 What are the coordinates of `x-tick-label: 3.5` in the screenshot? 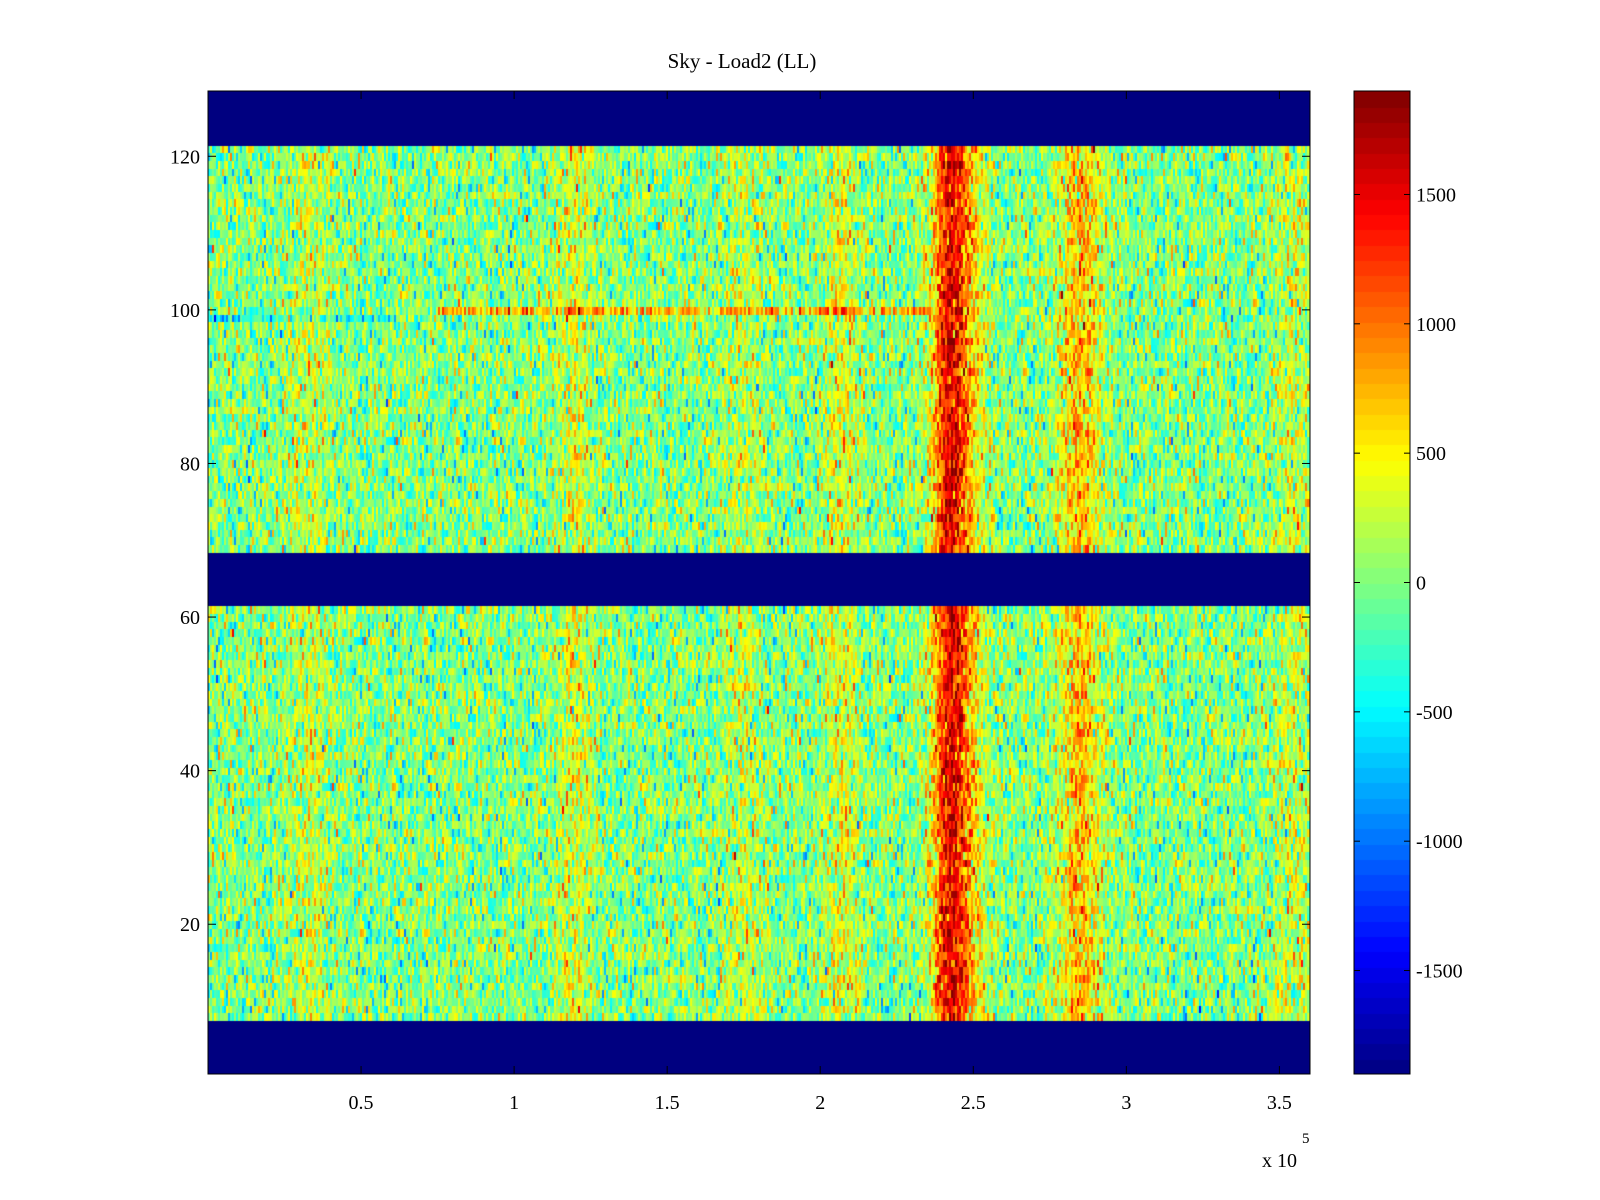 It's located at (1279, 1103).